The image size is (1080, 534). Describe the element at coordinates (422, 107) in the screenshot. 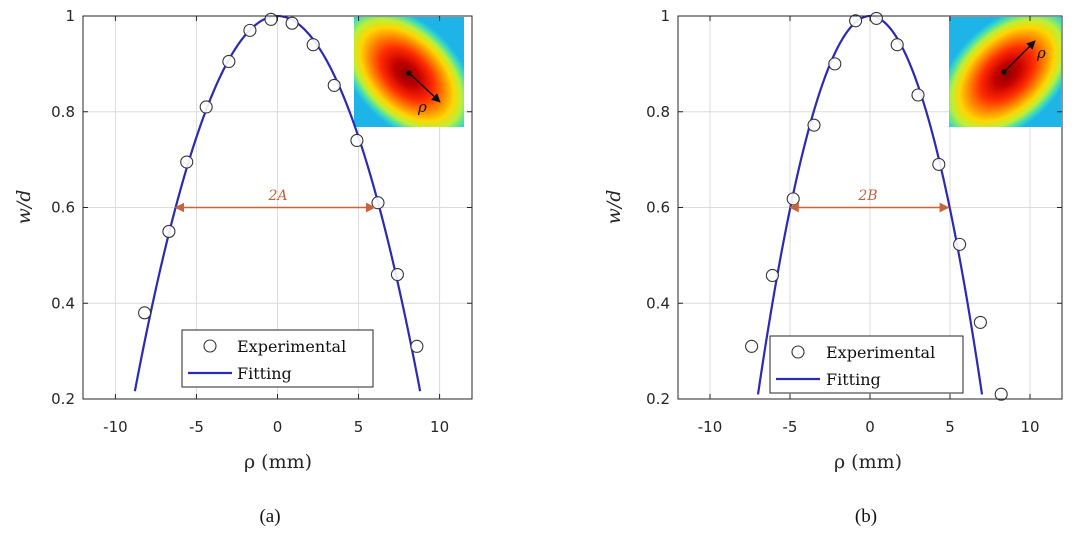

I see `inset-label-a: ρ` at that location.